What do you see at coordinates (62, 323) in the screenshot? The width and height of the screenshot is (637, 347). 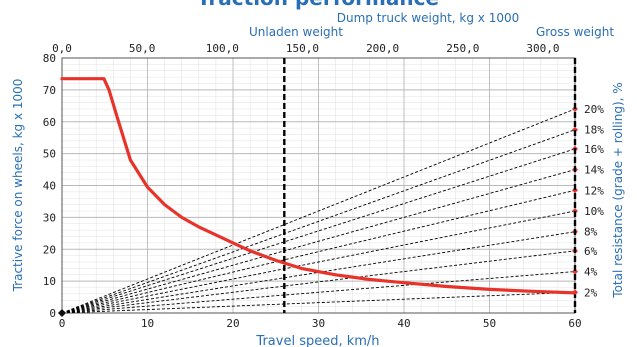 I see `x-tick-label: 0` at bounding box center [62, 323].